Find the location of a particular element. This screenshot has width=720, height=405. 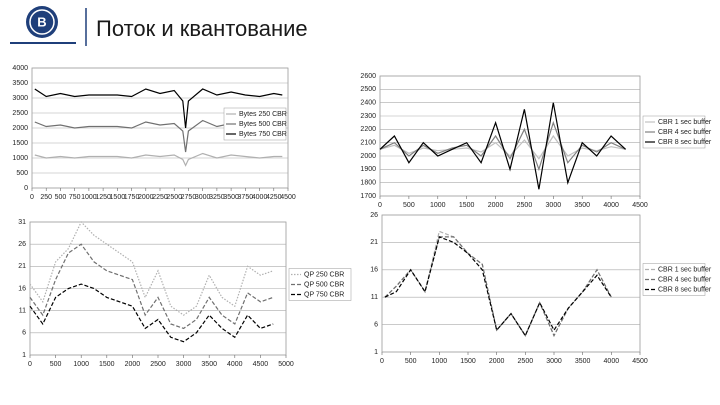

x-tick-label: 2750 is located at coordinates (189, 197).